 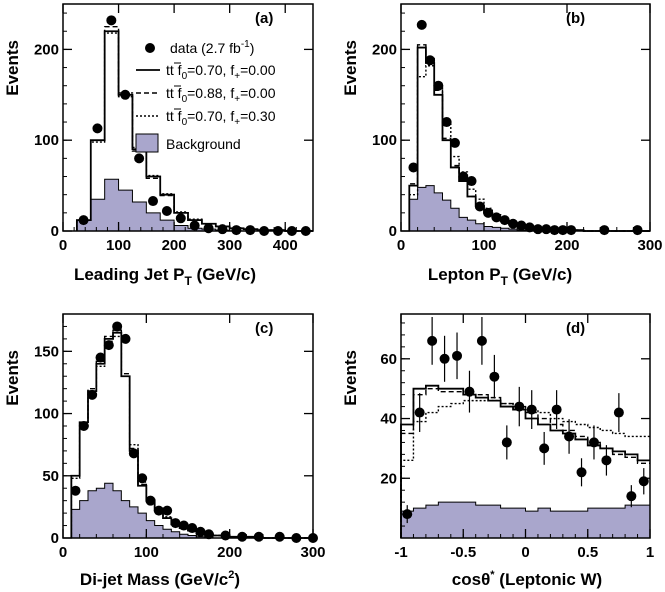 I want to click on x-tick-label: -0.5, so click(x=463, y=552).